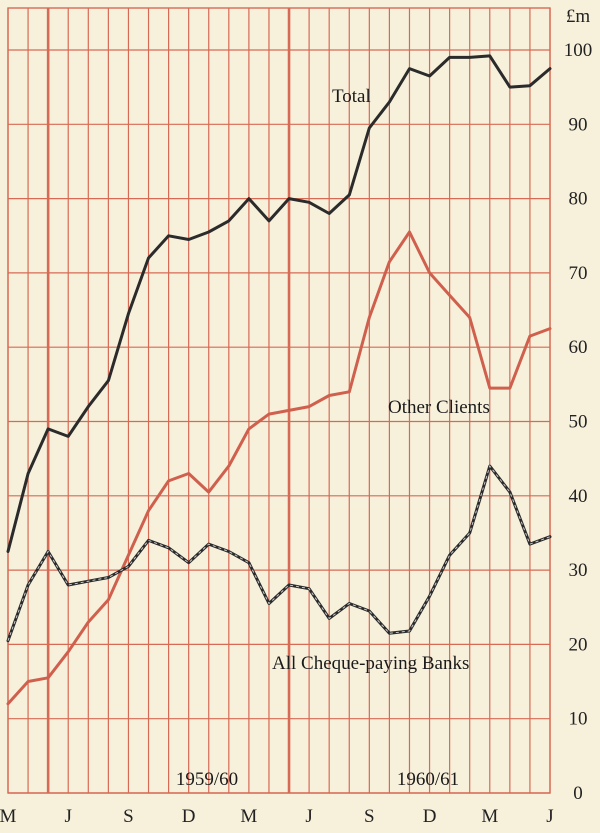  What do you see at coordinates (430, 816) in the screenshot?
I see `x-tick-7: D` at bounding box center [430, 816].